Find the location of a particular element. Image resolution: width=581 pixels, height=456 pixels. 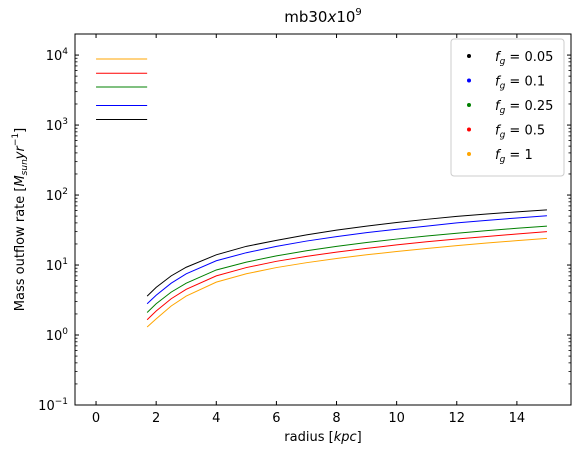

x-tick-label: 8 is located at coordinates (336, 418).